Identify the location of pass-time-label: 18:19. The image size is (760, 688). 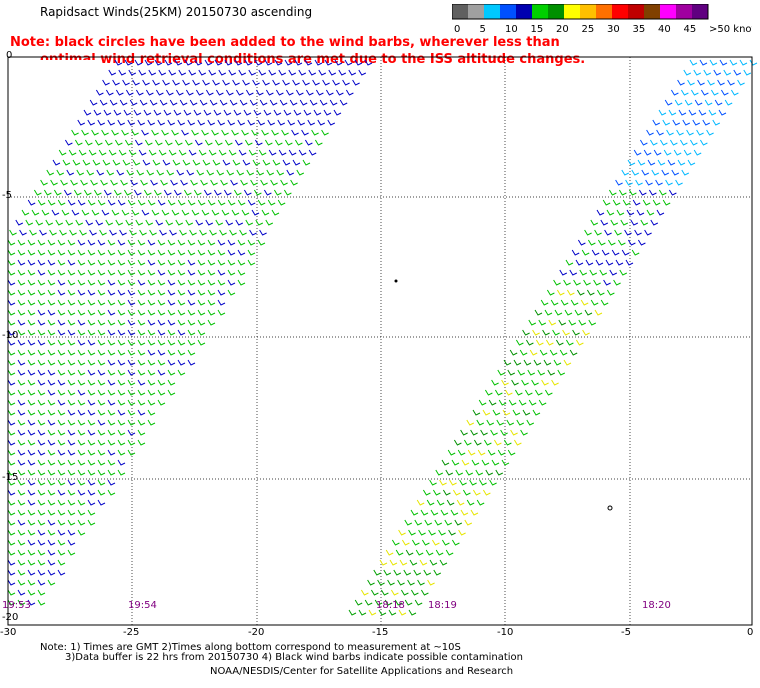
(442, 605).